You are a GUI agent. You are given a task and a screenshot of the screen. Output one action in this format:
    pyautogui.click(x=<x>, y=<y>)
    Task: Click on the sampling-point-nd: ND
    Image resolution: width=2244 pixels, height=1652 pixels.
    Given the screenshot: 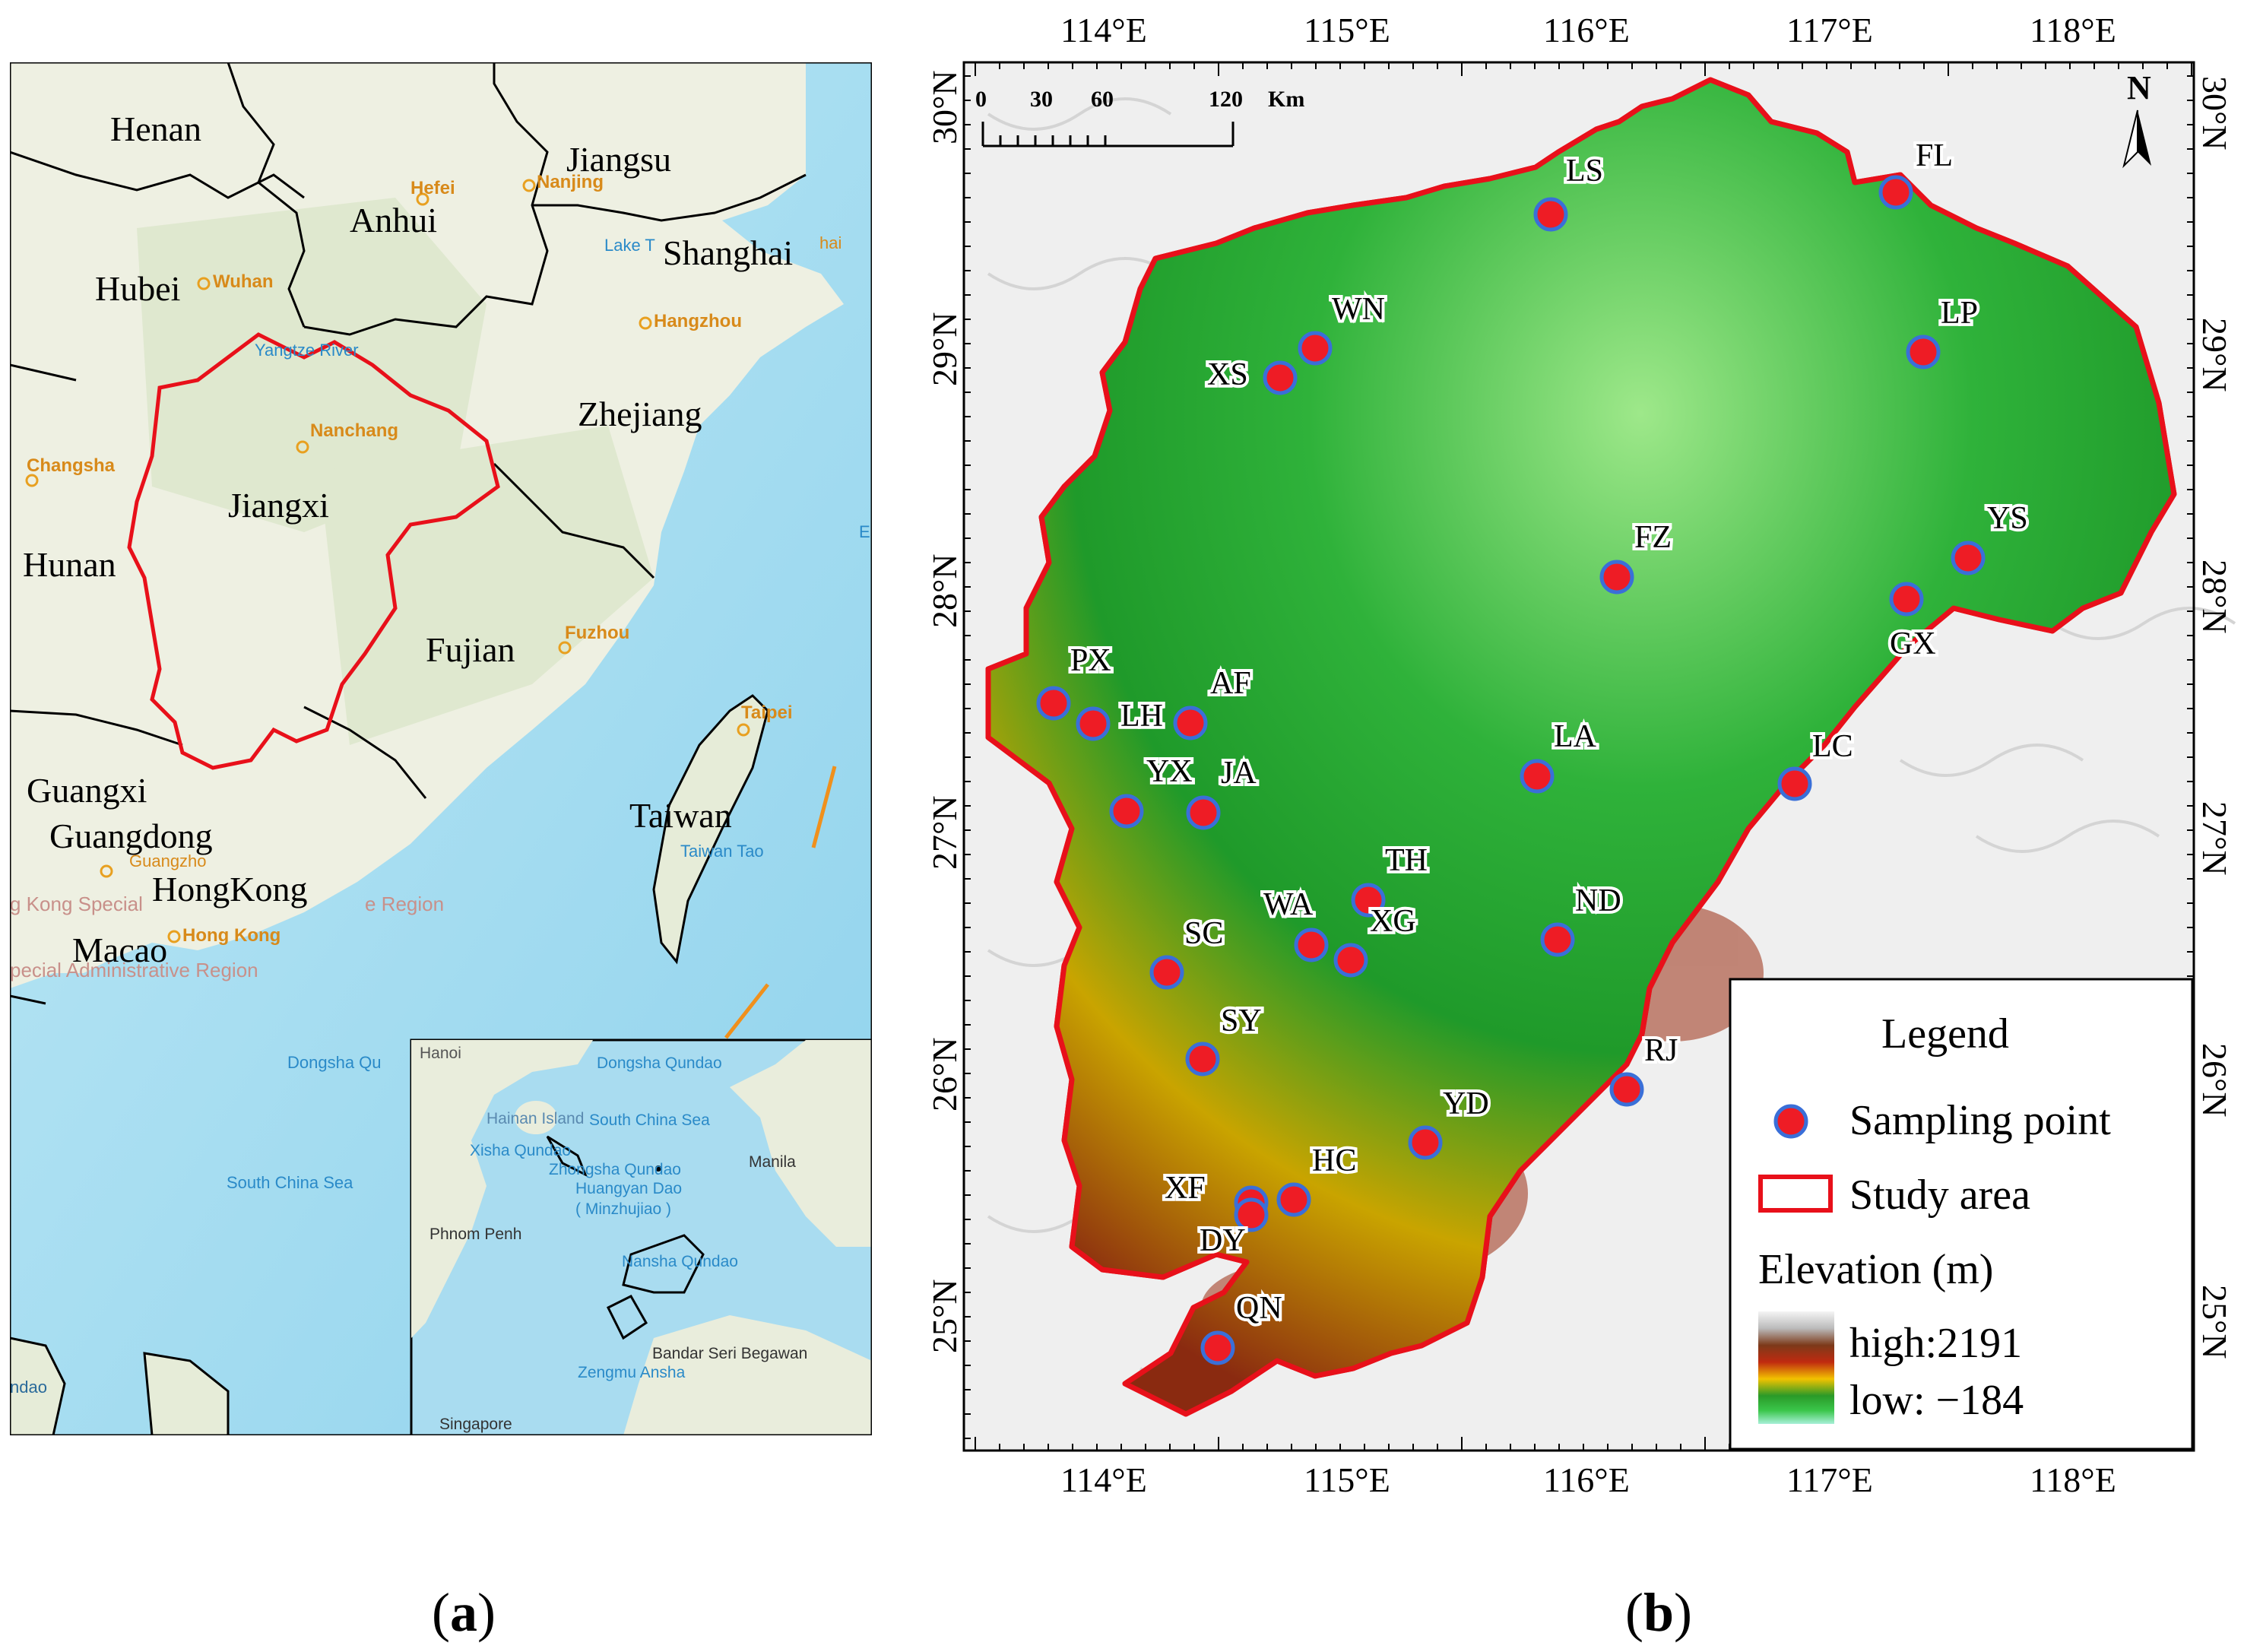 What is the action you would take?
    pyautogui.click(x=1582, y=918)
    